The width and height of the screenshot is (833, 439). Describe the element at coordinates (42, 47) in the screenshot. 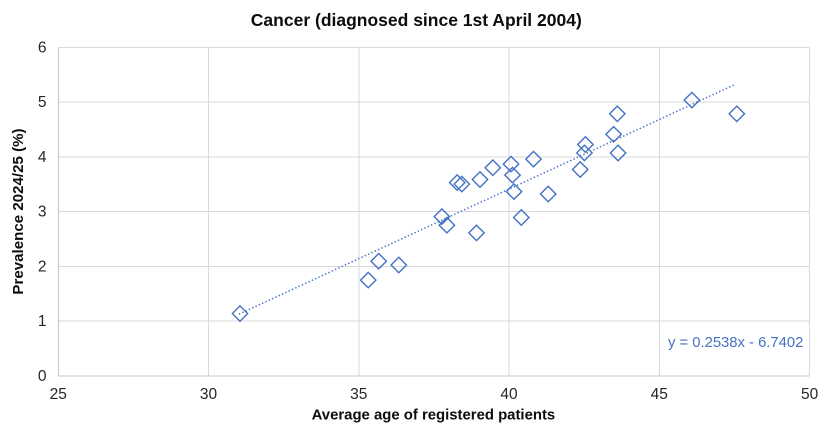

I see `svg-text: 6` at that location.